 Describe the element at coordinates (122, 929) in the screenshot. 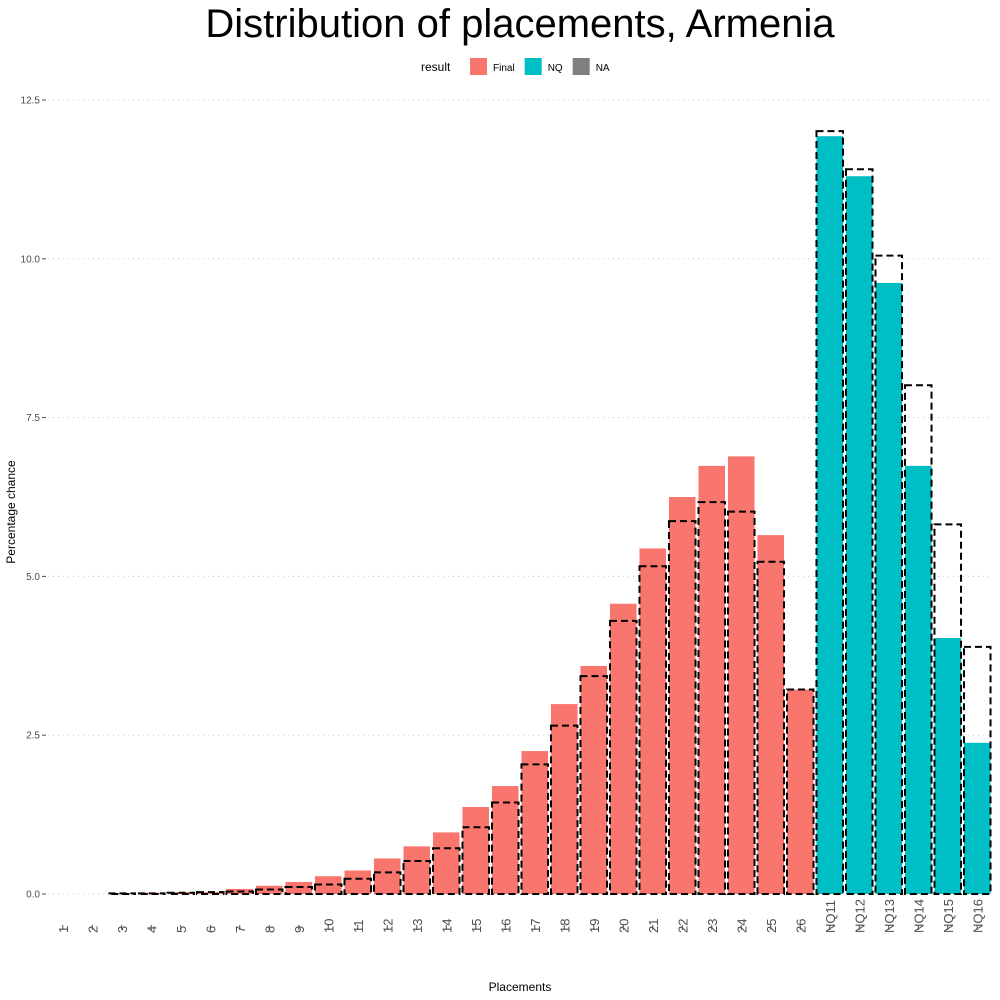

I see `x-tick-label: 3` at that location.